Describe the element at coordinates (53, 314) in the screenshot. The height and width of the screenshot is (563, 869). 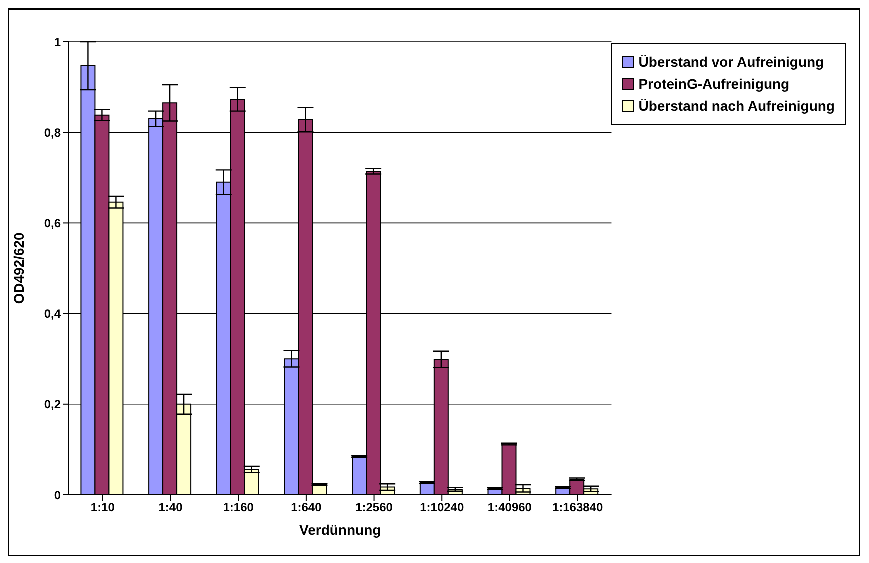
I see `y-tick-label: 0,4` at that location.